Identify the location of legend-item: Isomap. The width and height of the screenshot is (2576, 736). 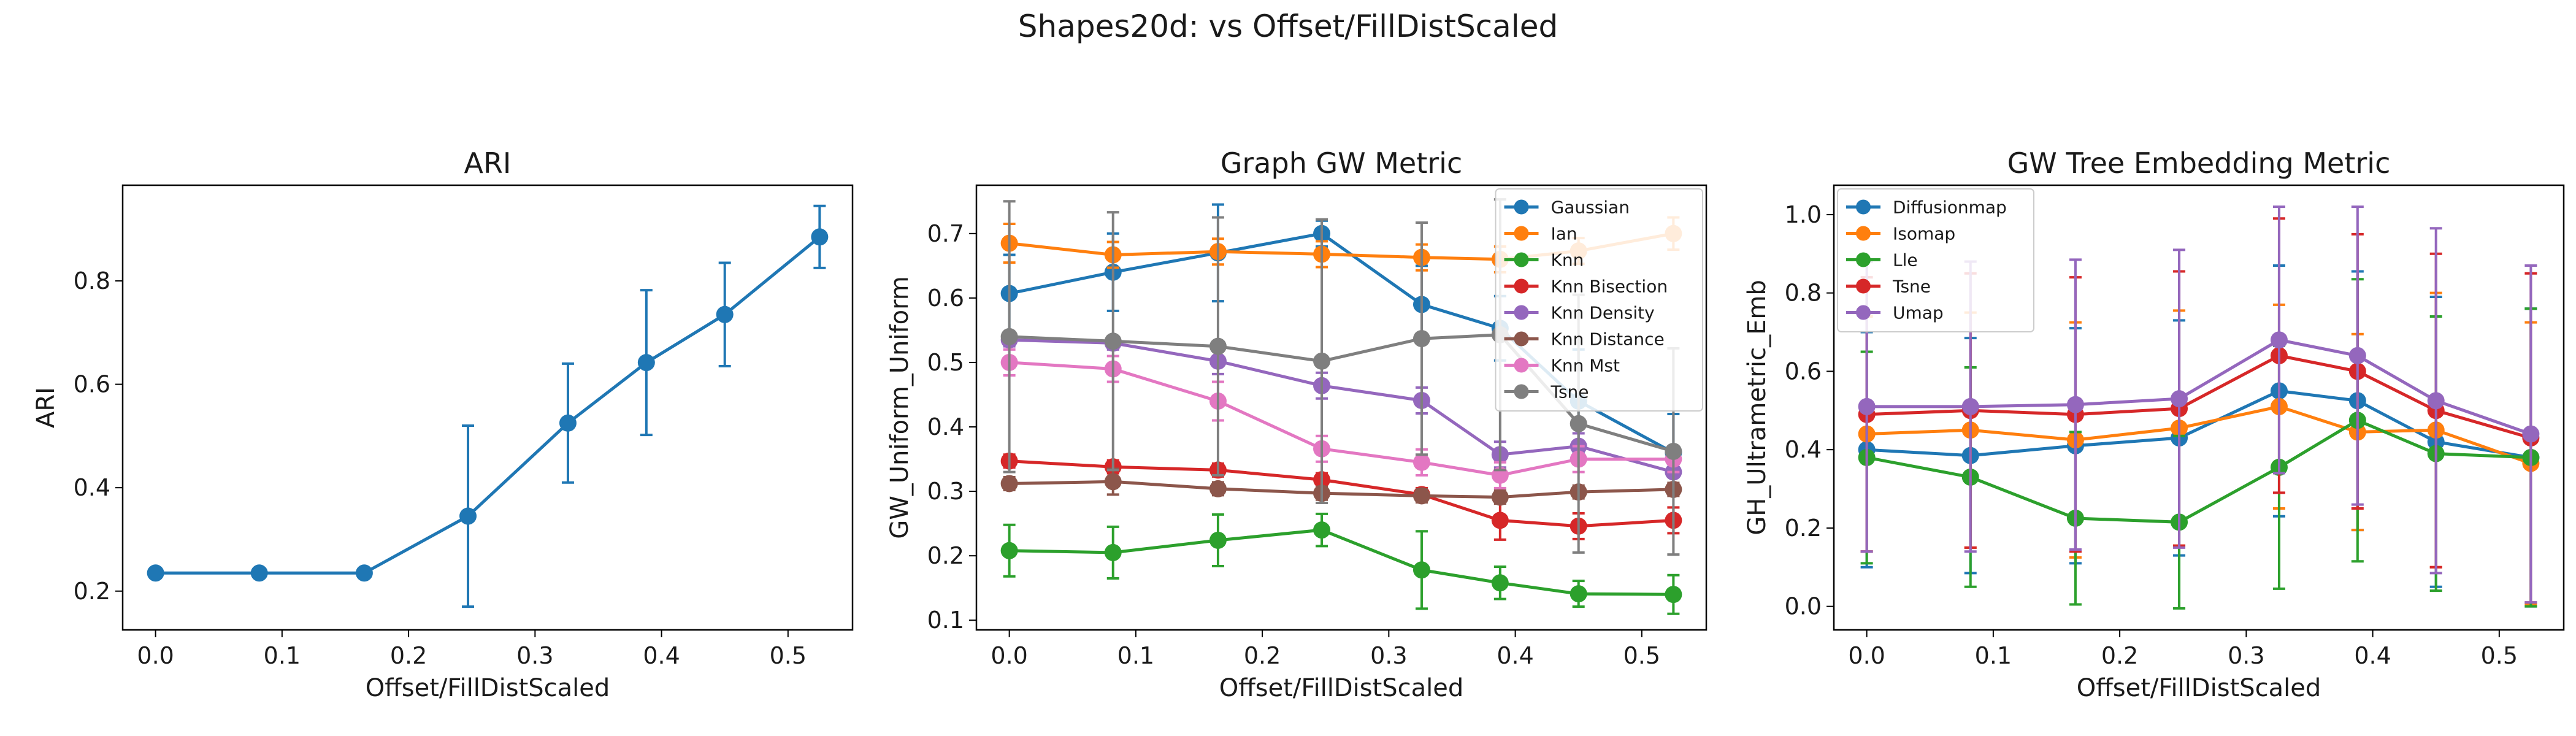
(1900, 234).